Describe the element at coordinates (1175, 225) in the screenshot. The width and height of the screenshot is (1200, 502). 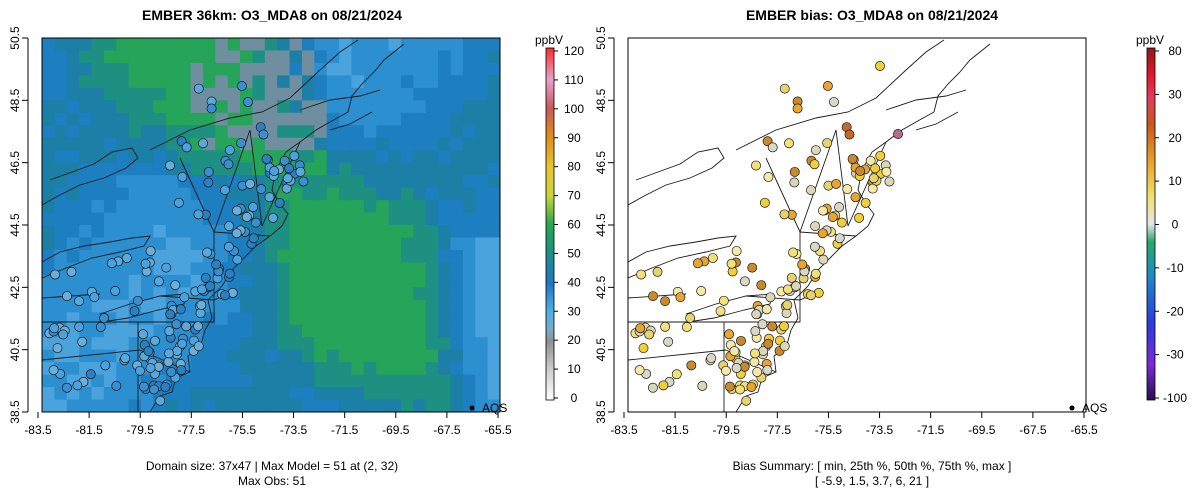
I see `colorbar-tick-label: 0` at that location.